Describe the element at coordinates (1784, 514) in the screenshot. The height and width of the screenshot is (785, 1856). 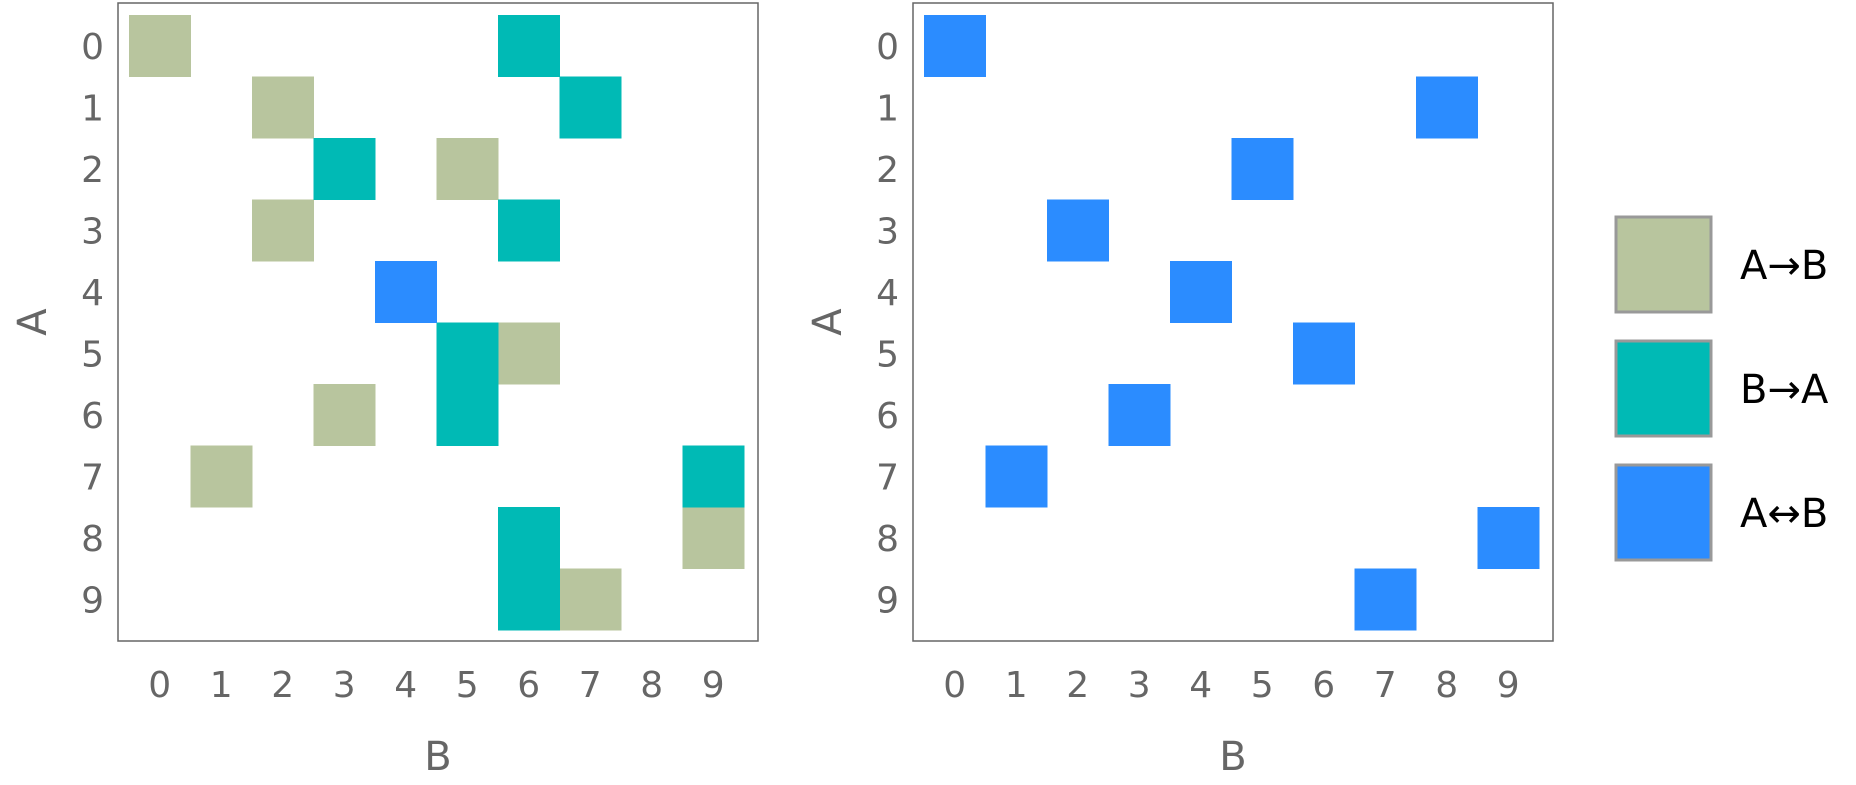
I see `legend-label: A↔B` at that location.